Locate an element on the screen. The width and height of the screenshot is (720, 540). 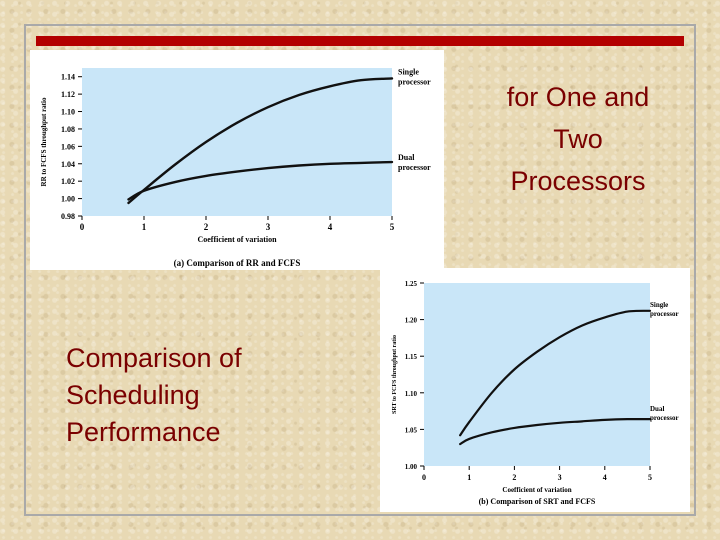
subtitle-line-2: Two is located at coordinates (578, 139).